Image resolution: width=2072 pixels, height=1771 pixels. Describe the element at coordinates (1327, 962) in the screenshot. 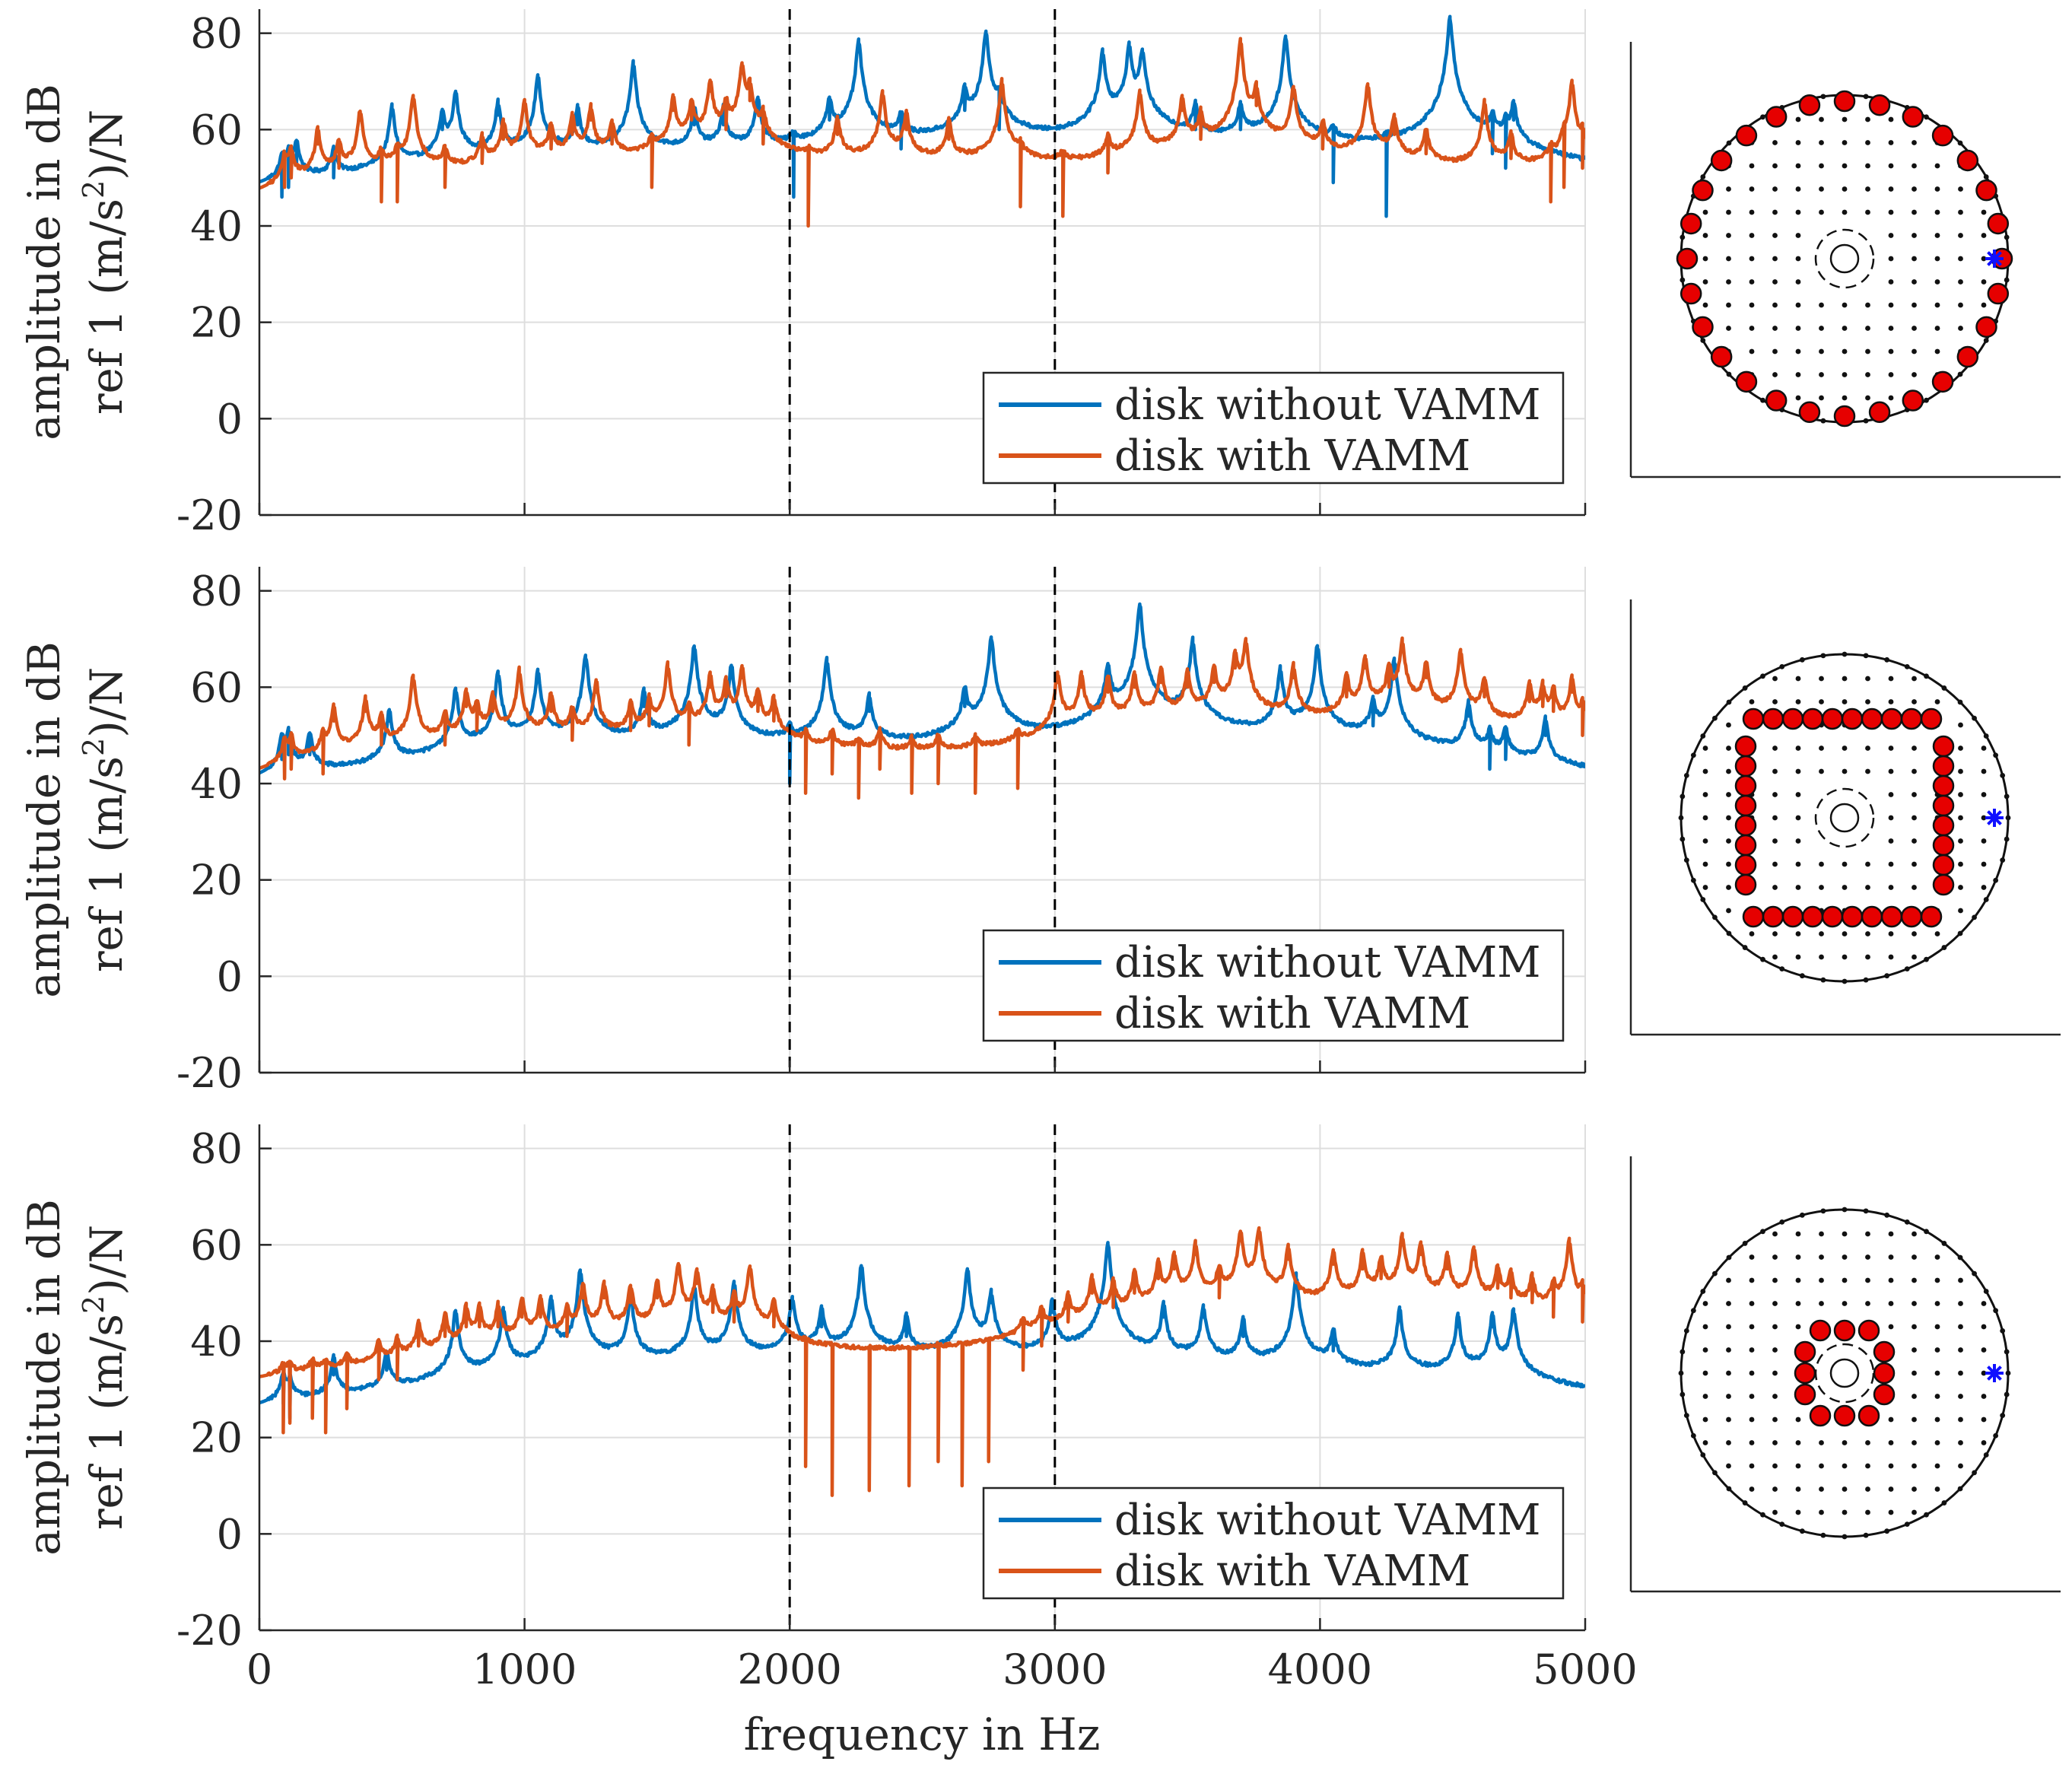

I see `legend-label-without-vamm: disk without VAMM` at that location.